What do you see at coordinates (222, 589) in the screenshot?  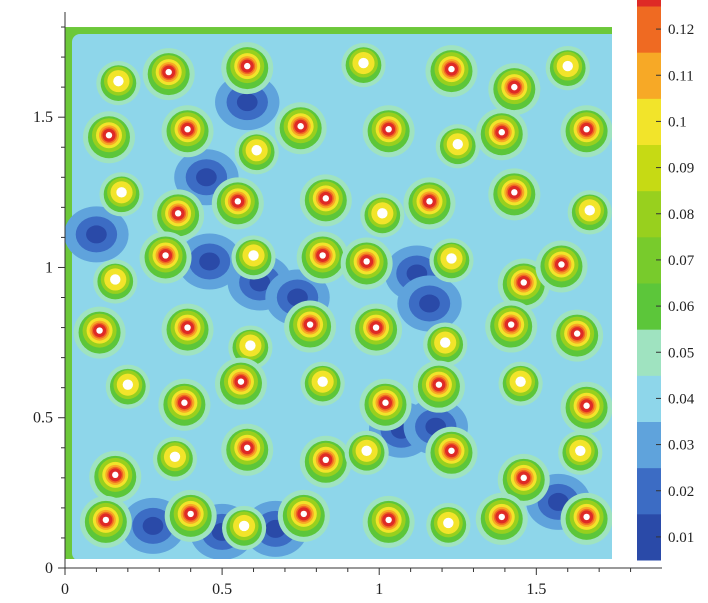 I see `x-tick-label: 0.5` at bounding box center [222, 589].